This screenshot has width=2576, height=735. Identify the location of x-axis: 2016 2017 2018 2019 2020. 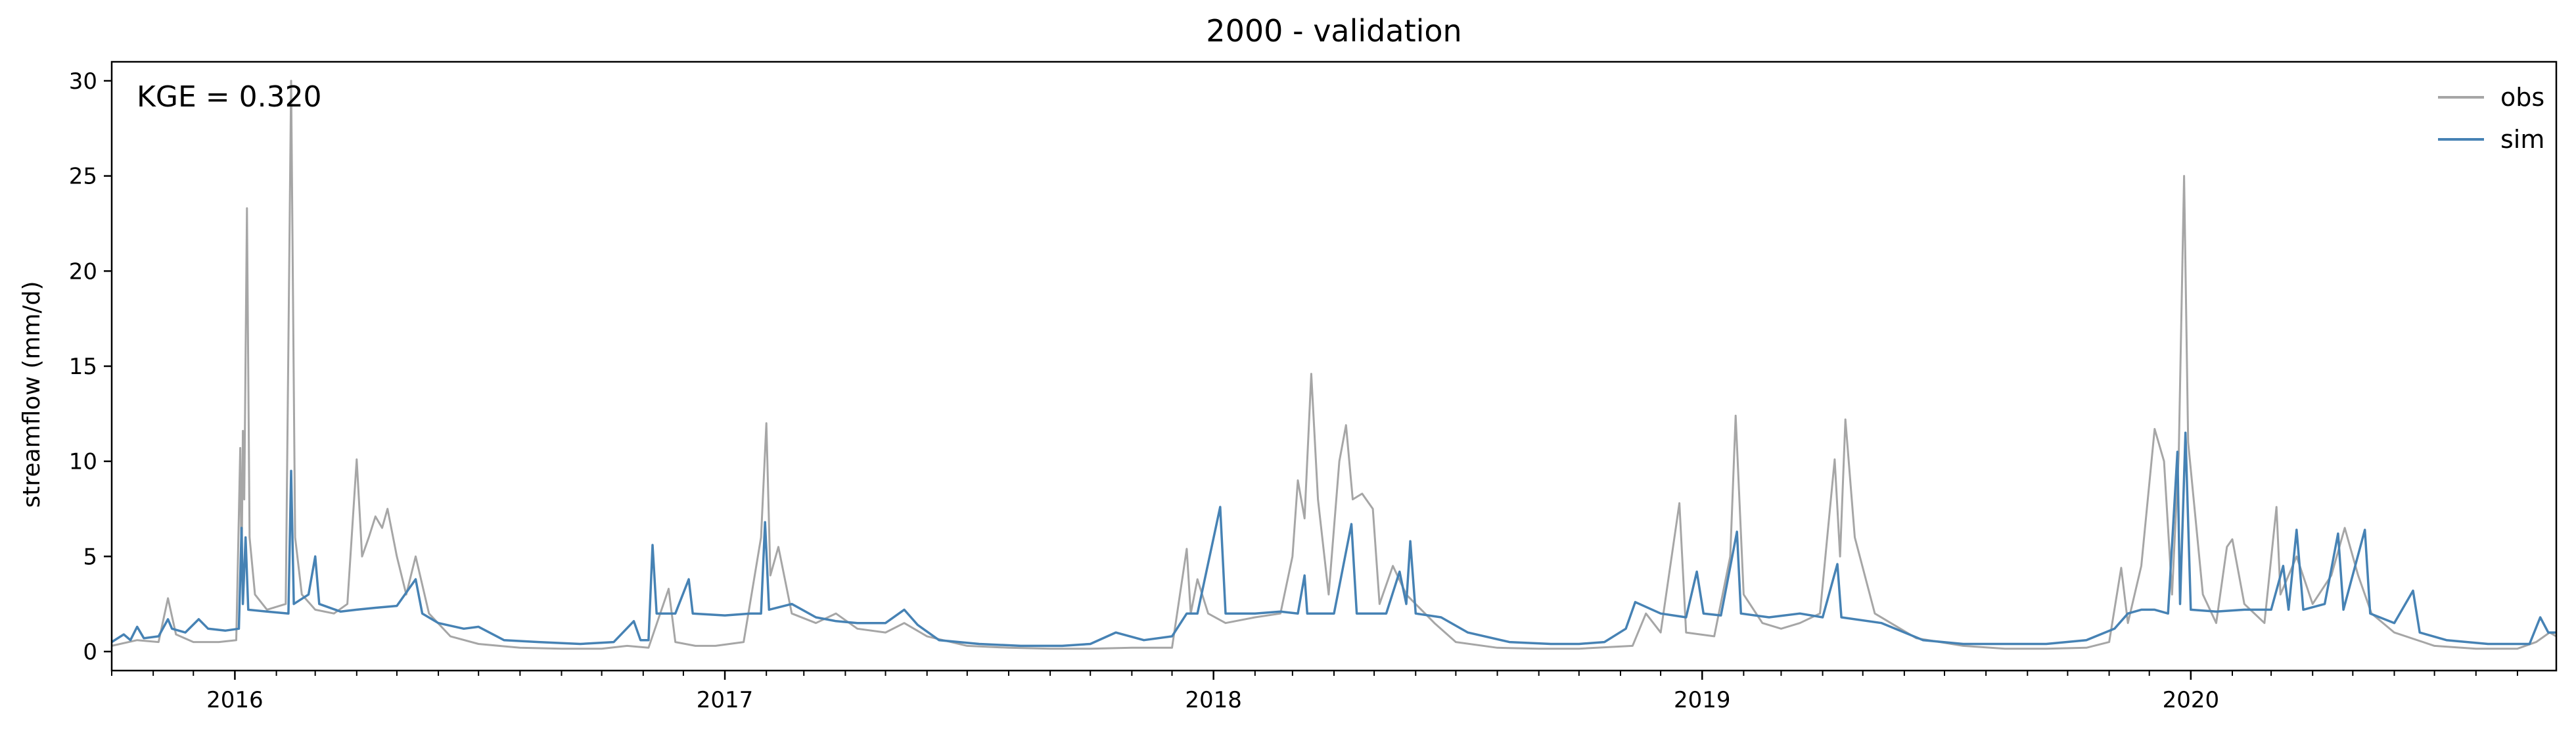
(1315, 692).